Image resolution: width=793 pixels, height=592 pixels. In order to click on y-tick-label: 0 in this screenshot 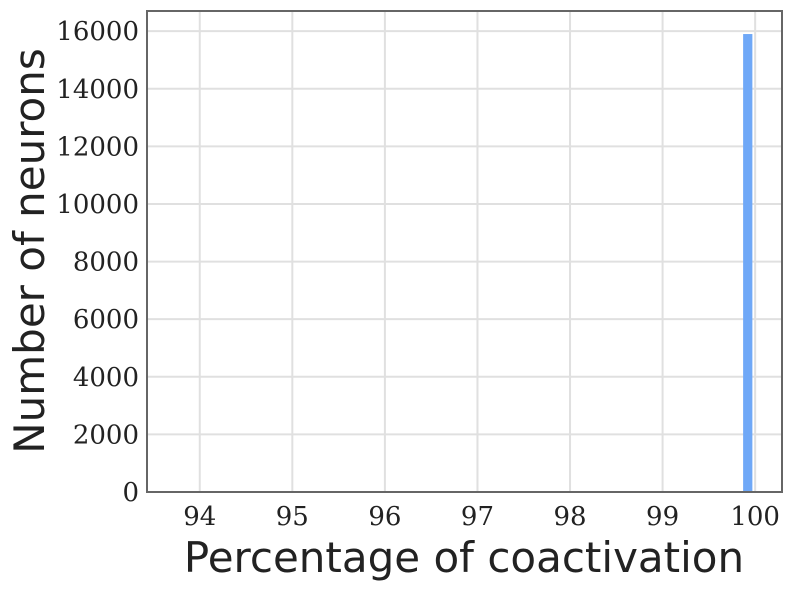, I will do `click(130, 493)`.